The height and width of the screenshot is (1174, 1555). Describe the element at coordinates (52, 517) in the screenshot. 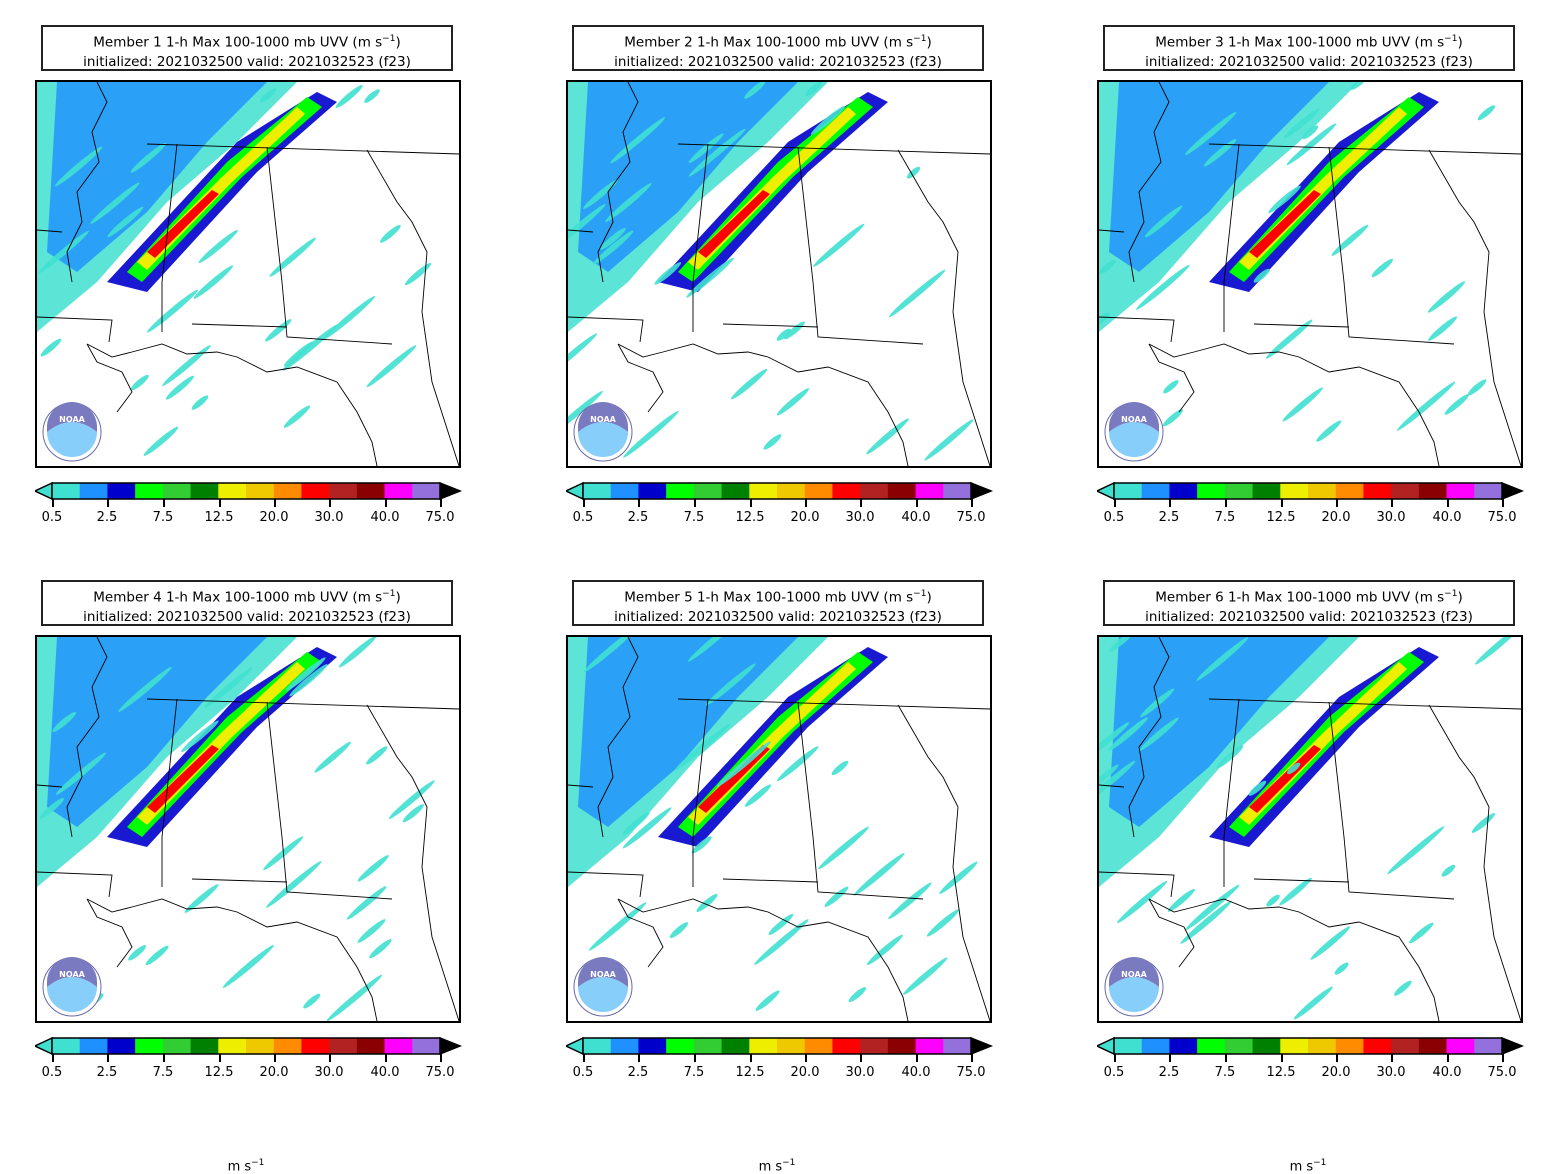

I see `colorbar-tick-label: 0.5` at that location.